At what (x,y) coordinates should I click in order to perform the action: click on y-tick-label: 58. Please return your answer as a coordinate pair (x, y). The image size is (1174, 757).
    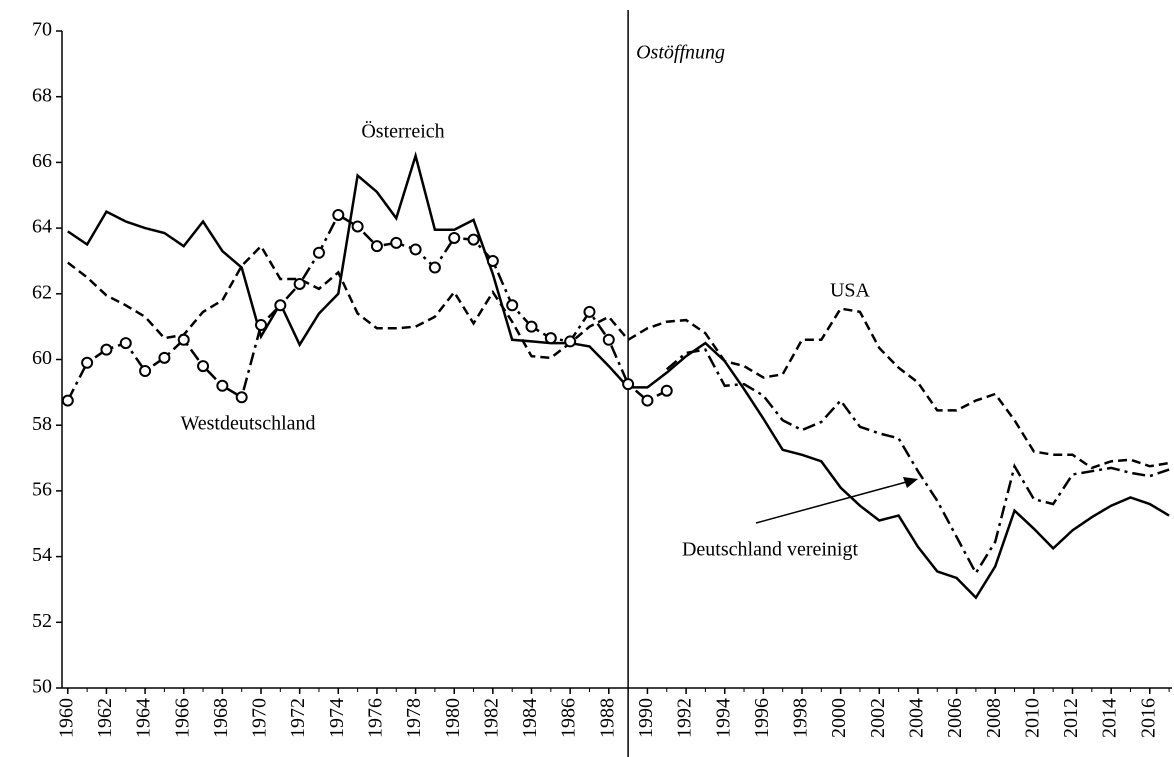
    Looking at the image, I should click on (42, 424).